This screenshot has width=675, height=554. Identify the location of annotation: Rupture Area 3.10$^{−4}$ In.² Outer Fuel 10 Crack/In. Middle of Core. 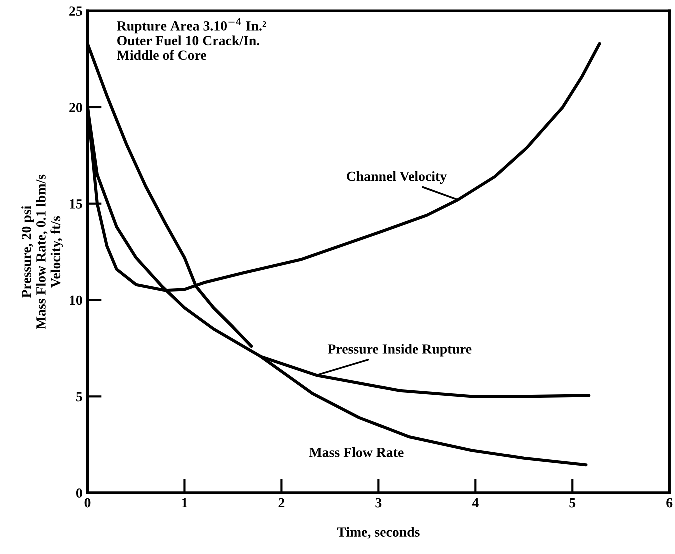
(191, 39).